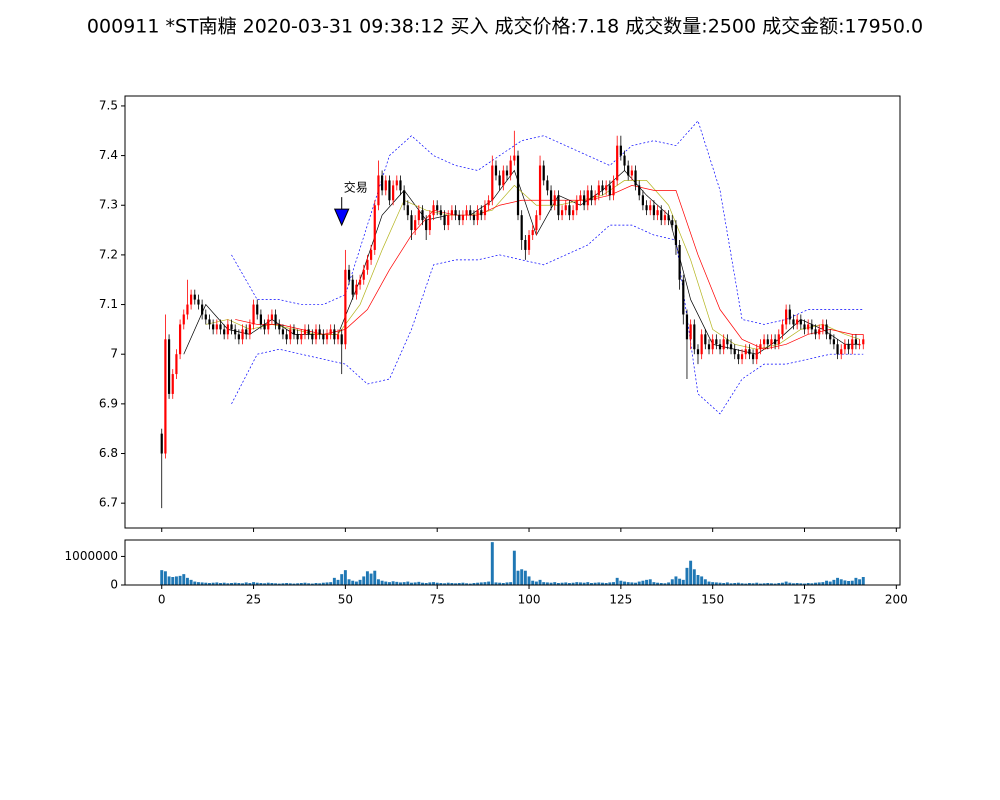  What do you see at coordinates (108, 403) in the screenshot?
I see `y-tick-label: 6.9` at bounding box center [108, 403].